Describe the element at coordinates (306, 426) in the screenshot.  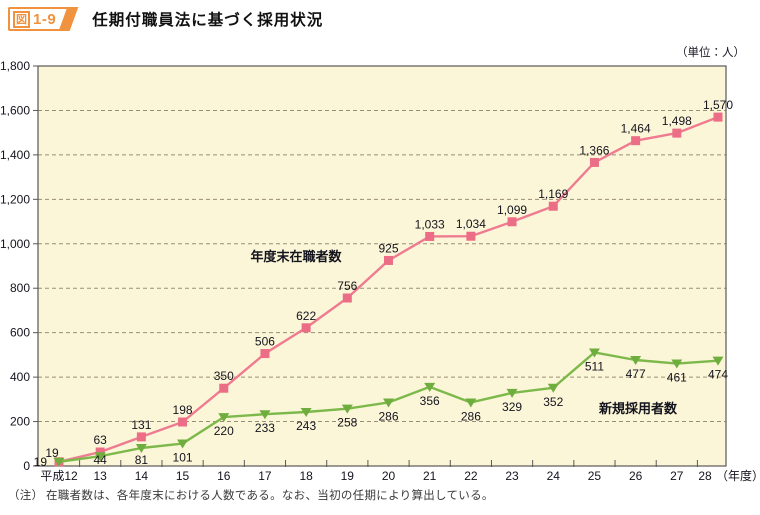
I see `data-point-label: 243` at that location.